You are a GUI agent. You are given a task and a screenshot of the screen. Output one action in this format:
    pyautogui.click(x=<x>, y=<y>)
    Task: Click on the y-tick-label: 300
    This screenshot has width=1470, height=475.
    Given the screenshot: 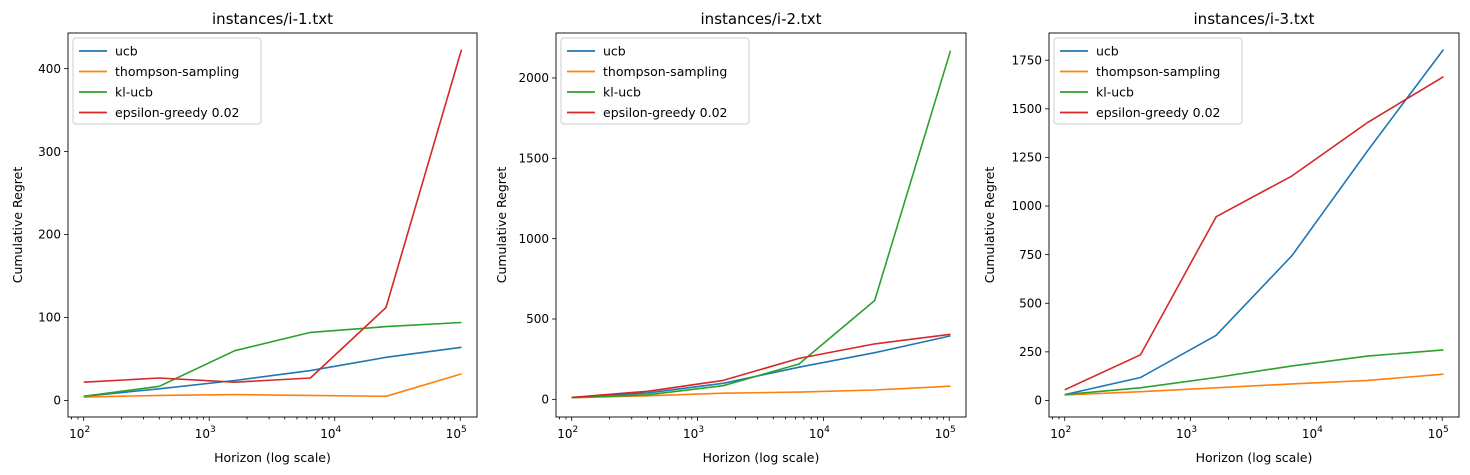 What is the action you would take?
    pyautogui.click(x=49, y=152)
    